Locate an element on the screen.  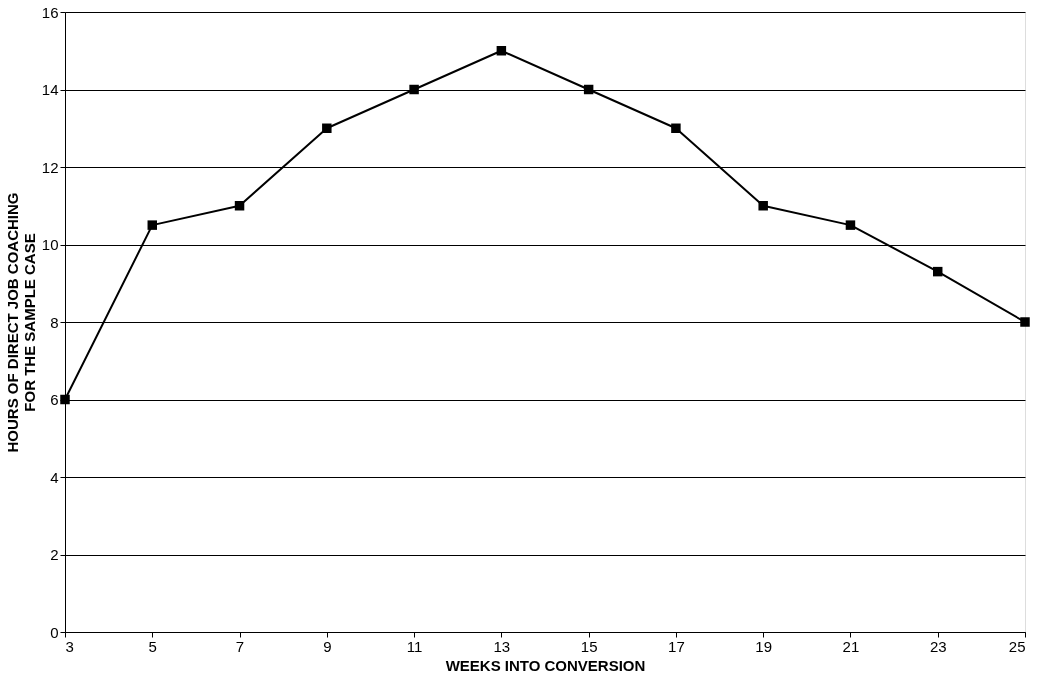
y-tick-label: 14 is located at coordinates (50, 89).